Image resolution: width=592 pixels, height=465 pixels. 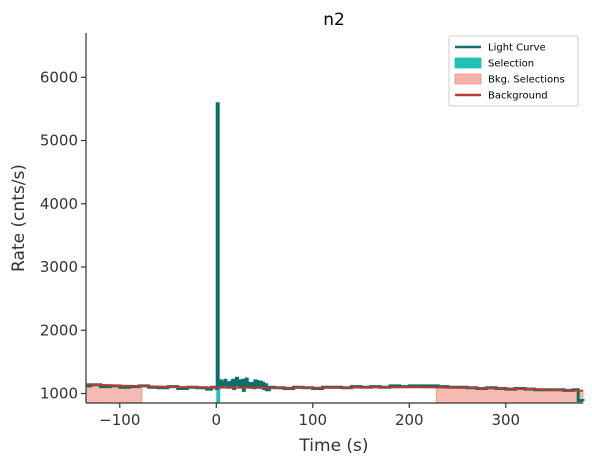 I want to click on x-tick-label: 300, so click(x=505, y=420).